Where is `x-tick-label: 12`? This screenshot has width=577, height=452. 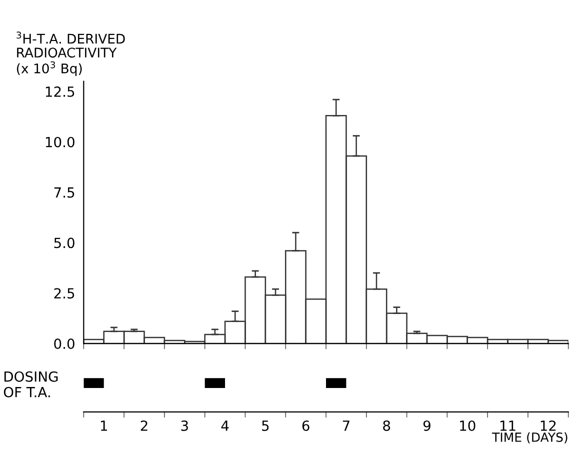
x-tick-label: 12 is located at coordinates (548, 425).